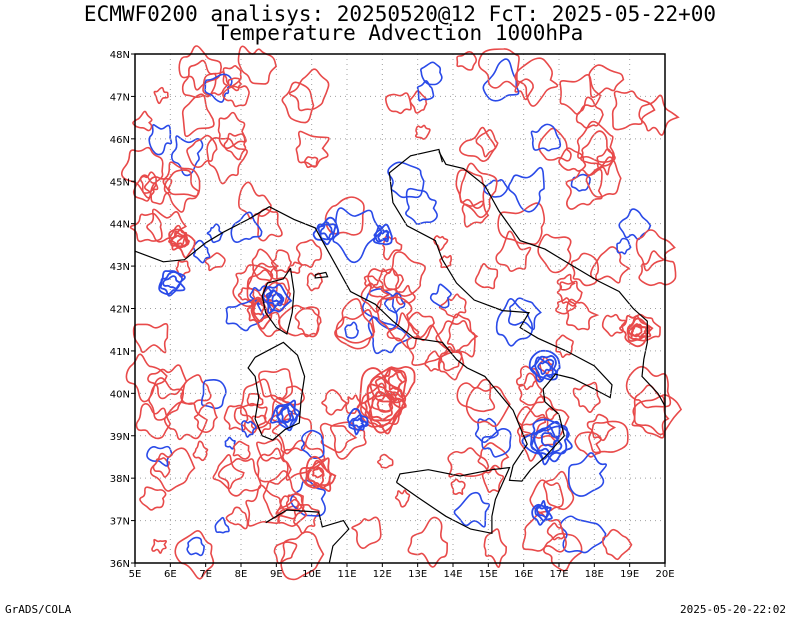  I want to click on x-tick-label: 6E, so click(170, 574).